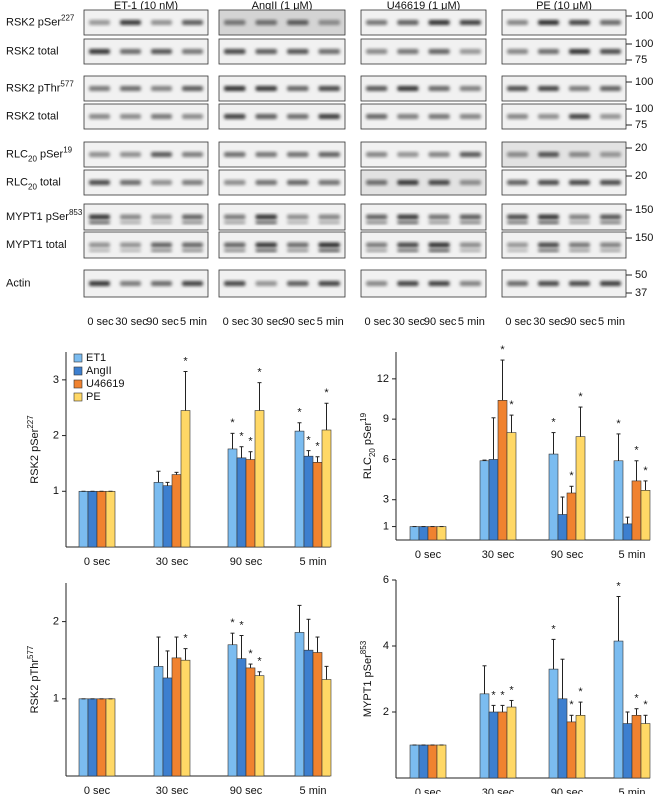 Image resolution: width=655 pixels, height=799 pixels. Describe the element at coordinates (580, 322) in the screenshot. I see `lane-label: 90 sec` at that location.